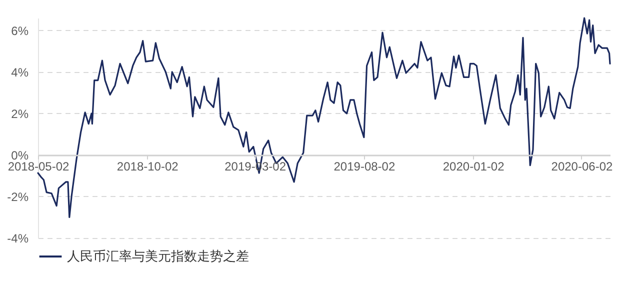 Image resolution: width=640 pixels, height=292 pixels. Describe the element at coordinates (20, 113) in the screenshot. I see `y-tick-label: 2%` at that location.